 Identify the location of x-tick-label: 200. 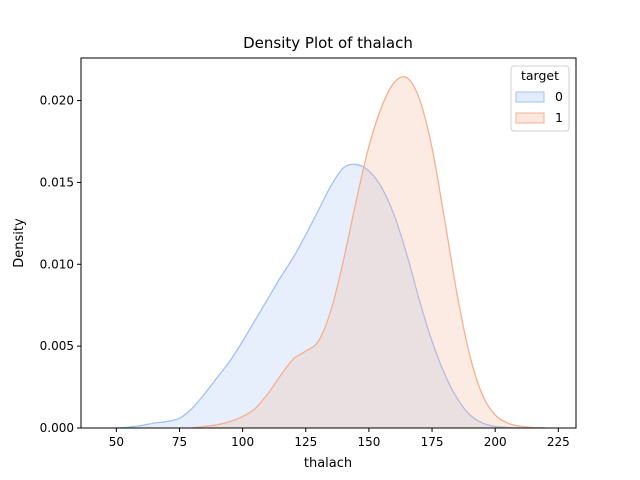
(495, 442).